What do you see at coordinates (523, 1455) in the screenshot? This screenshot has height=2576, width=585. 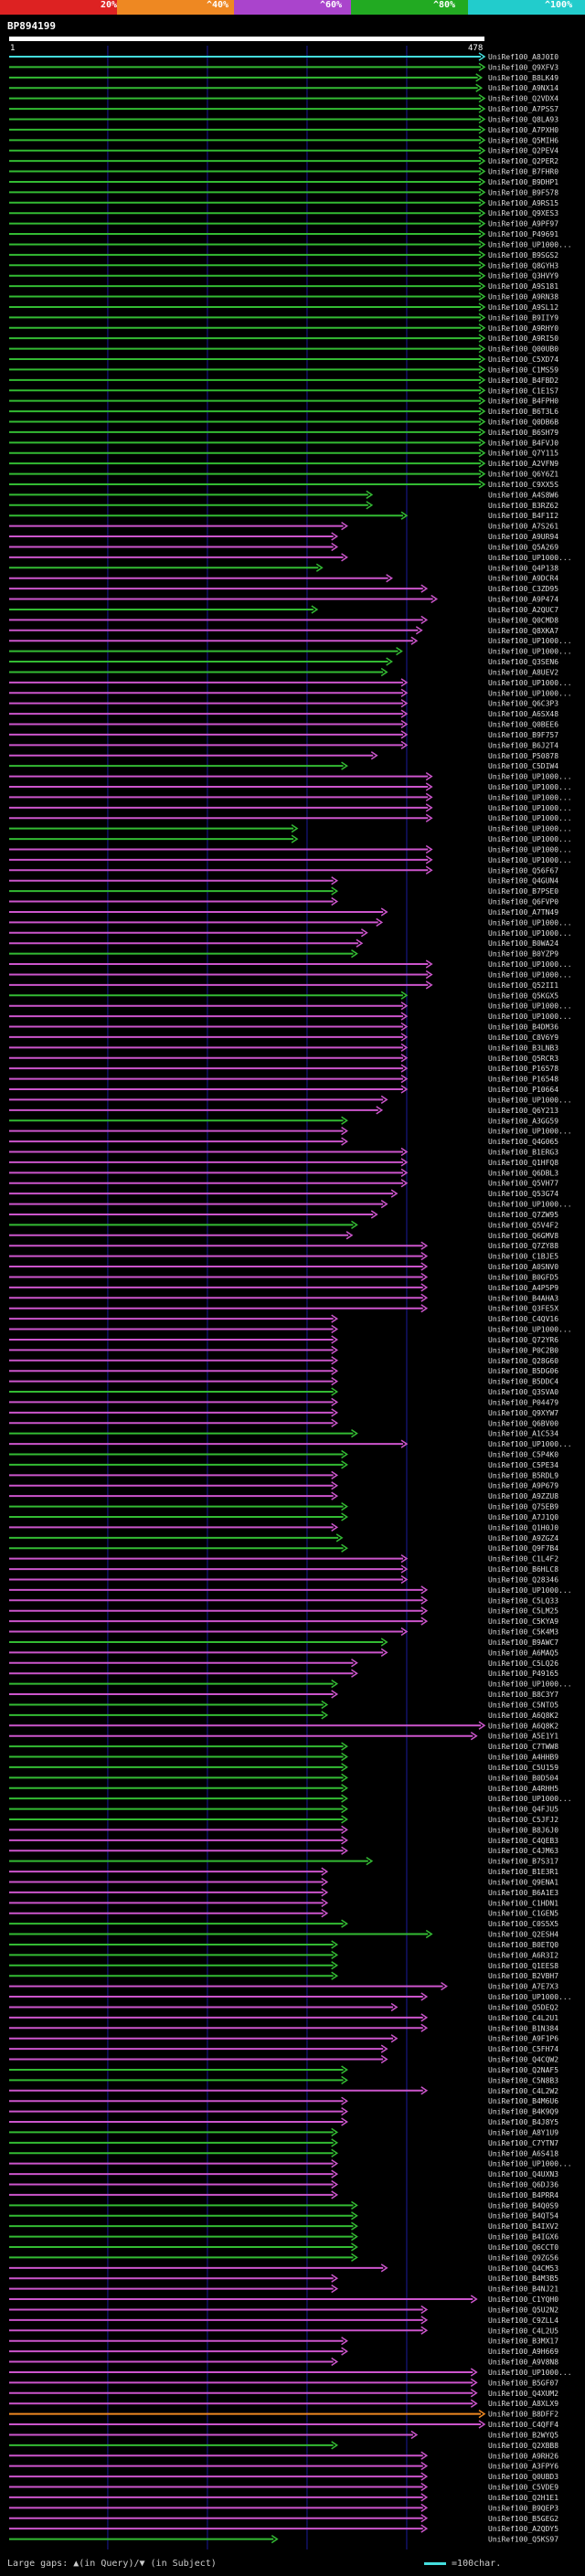 I see `hit-label: UniRef100_C5P4K0` at bounding box center [523, 1455].